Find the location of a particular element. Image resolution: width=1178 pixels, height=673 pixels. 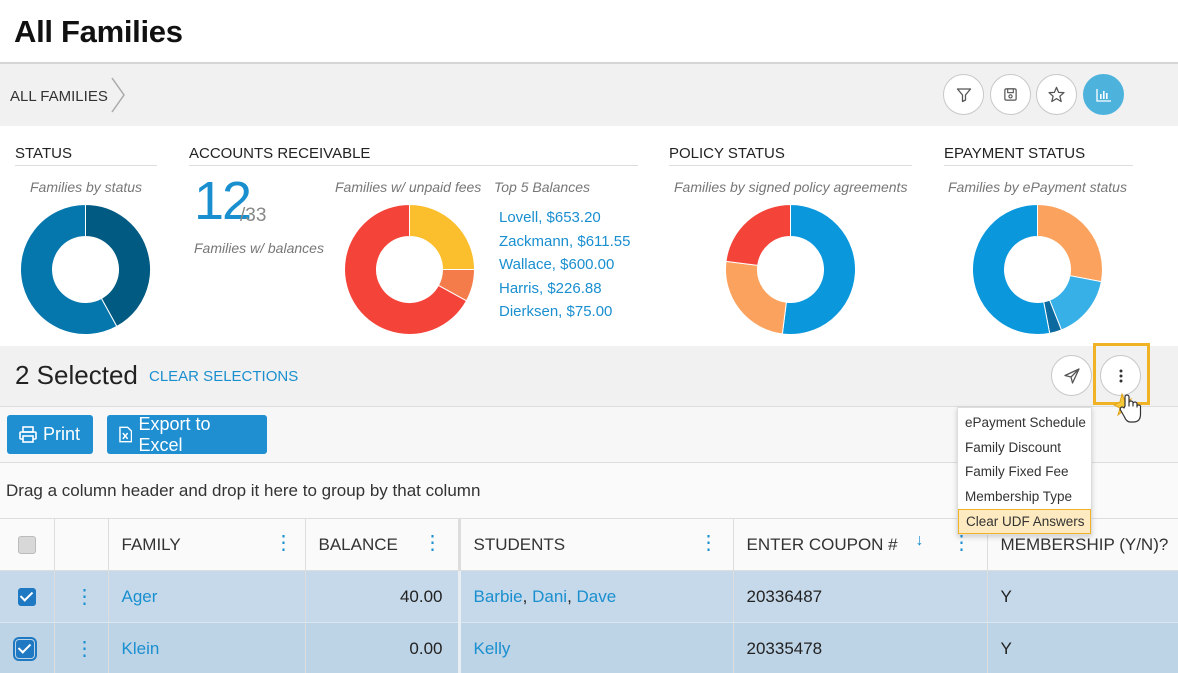

epayment-subtitle: Families by ePayment status is located at coordinates (1037, 187).